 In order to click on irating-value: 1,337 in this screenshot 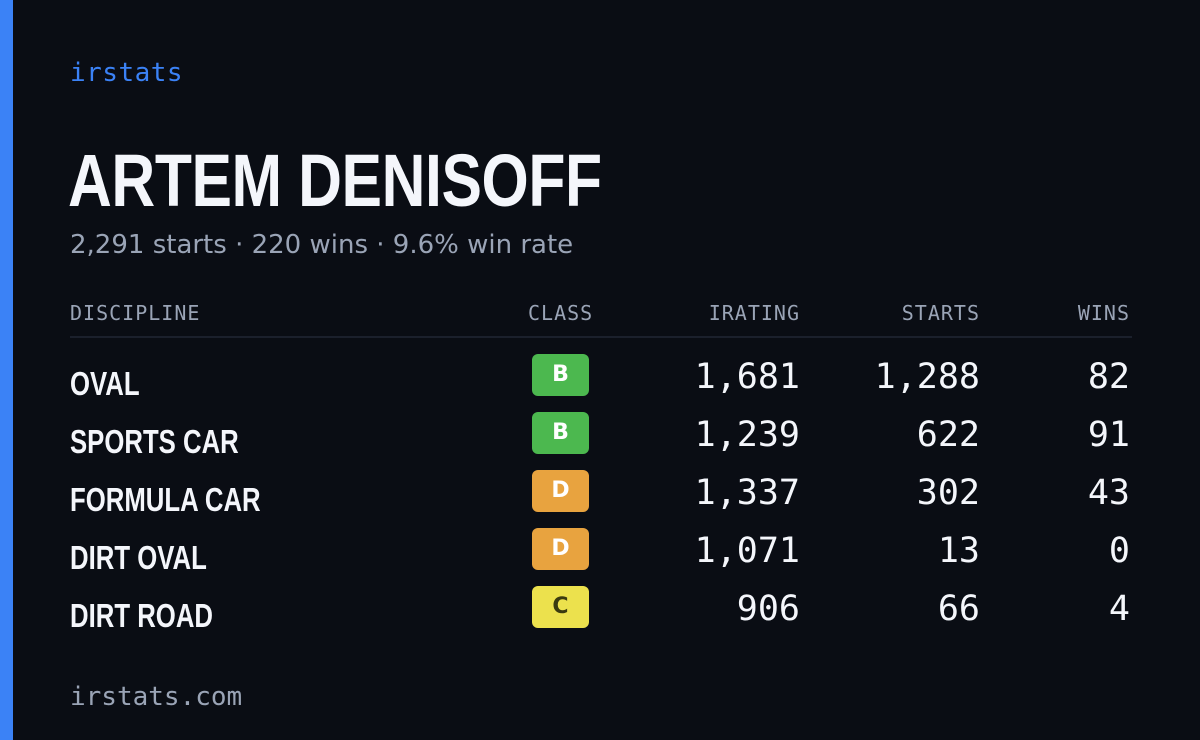, I will do `click(747, 493)`.